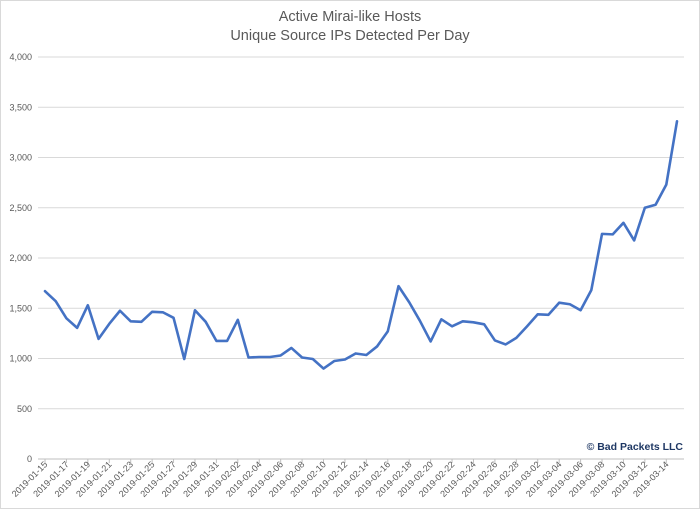 This screenshot has width=700, height=509. Describe the element at coordinates (20, 208) in the screenshot. I see `y-tick-label: 2,500` at that location.